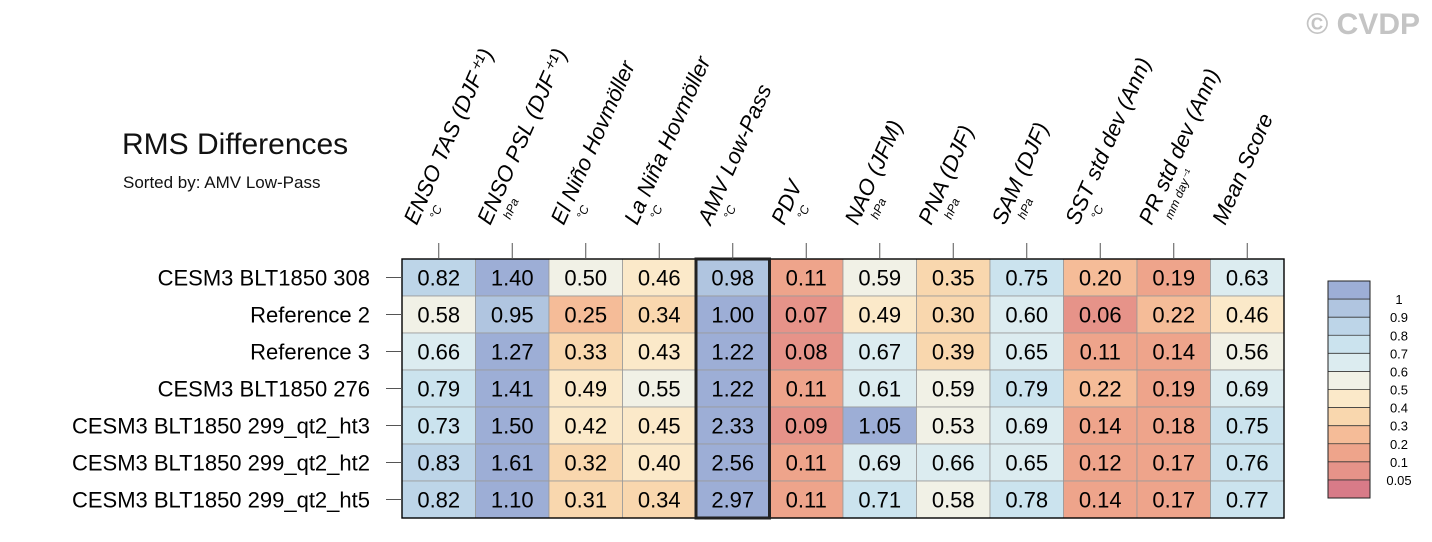 Image resolution: width=1432 pixels, height=542 pixels. What do you see at coordinates (1100, 278) in the screenshot?
I see `cell-value-label: 0.20` at bounding box center [1100, 278].